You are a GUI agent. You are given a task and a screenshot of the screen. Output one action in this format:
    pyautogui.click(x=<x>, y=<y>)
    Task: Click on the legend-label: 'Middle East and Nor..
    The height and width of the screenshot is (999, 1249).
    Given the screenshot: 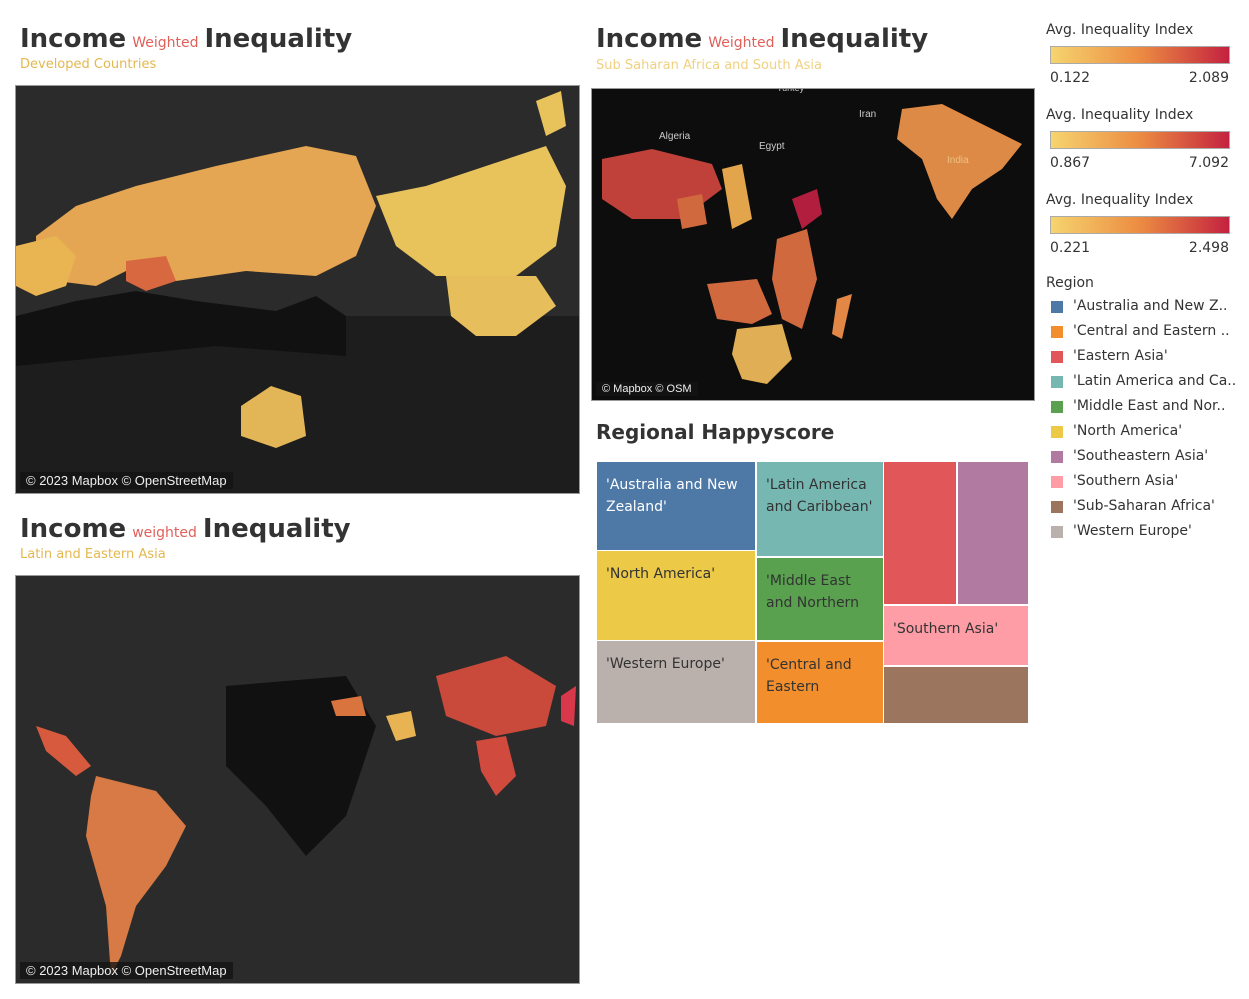 What is the action you would take?
    pyautogui.click(x=1149, y=406)
    